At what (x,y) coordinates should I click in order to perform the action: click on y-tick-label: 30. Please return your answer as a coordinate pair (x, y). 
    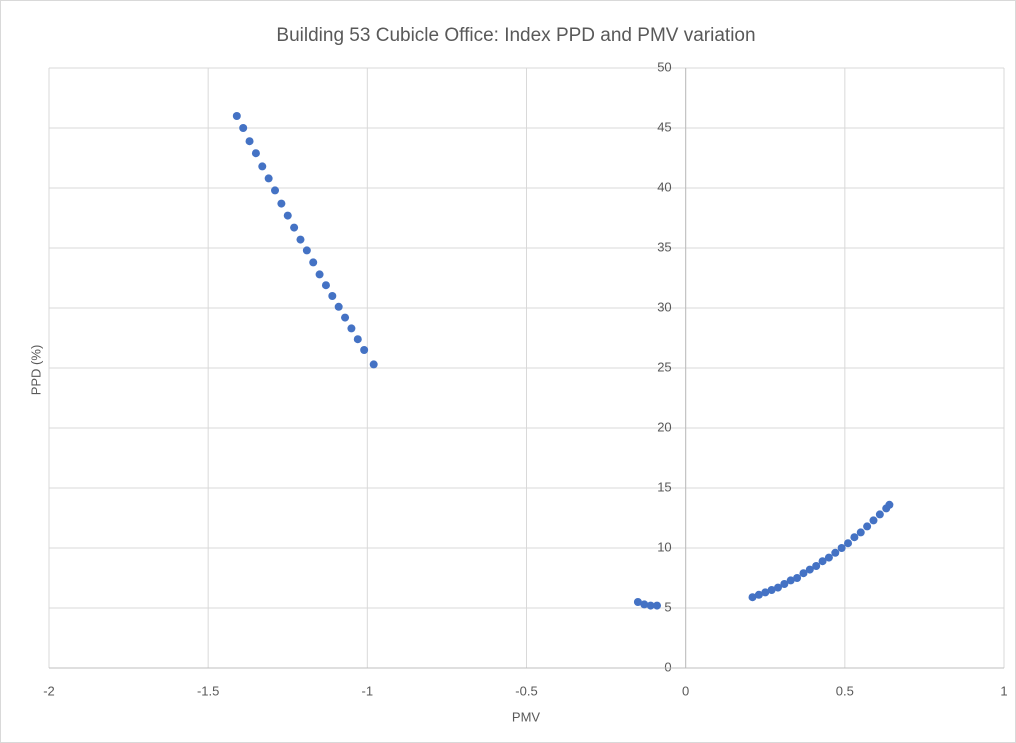
    Looking at the image, I should click on (664, 306).